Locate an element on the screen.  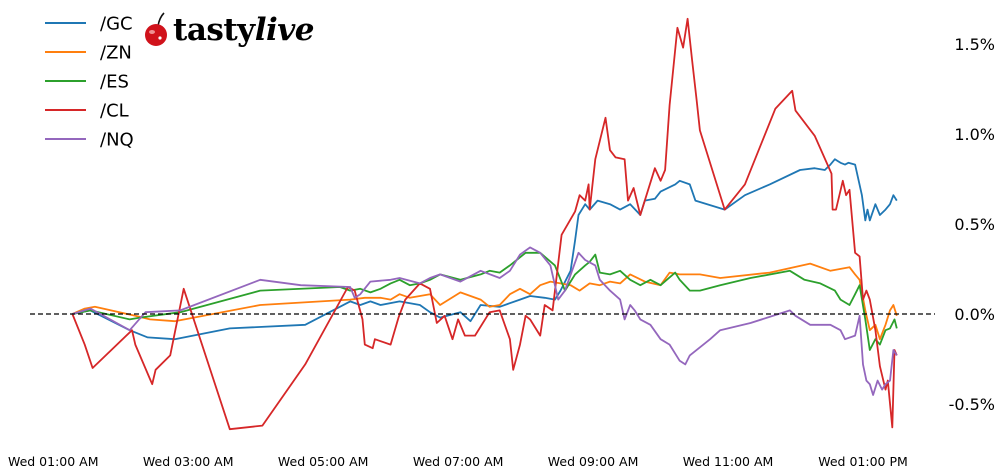
x-tick-label: Wed 07:00 AM is located at coordinates (458, 461).